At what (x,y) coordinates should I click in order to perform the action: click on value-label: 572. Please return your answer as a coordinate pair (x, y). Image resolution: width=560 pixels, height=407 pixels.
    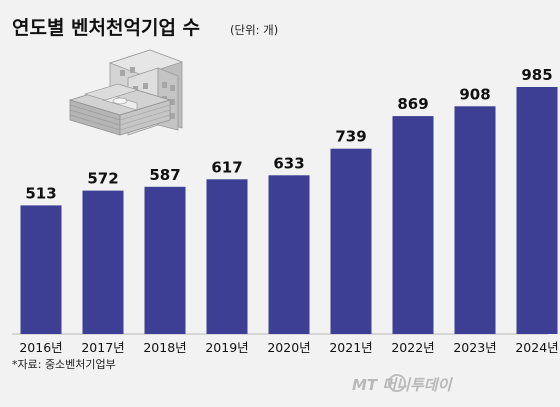
    Looking at the image, I should click on (102, 179).